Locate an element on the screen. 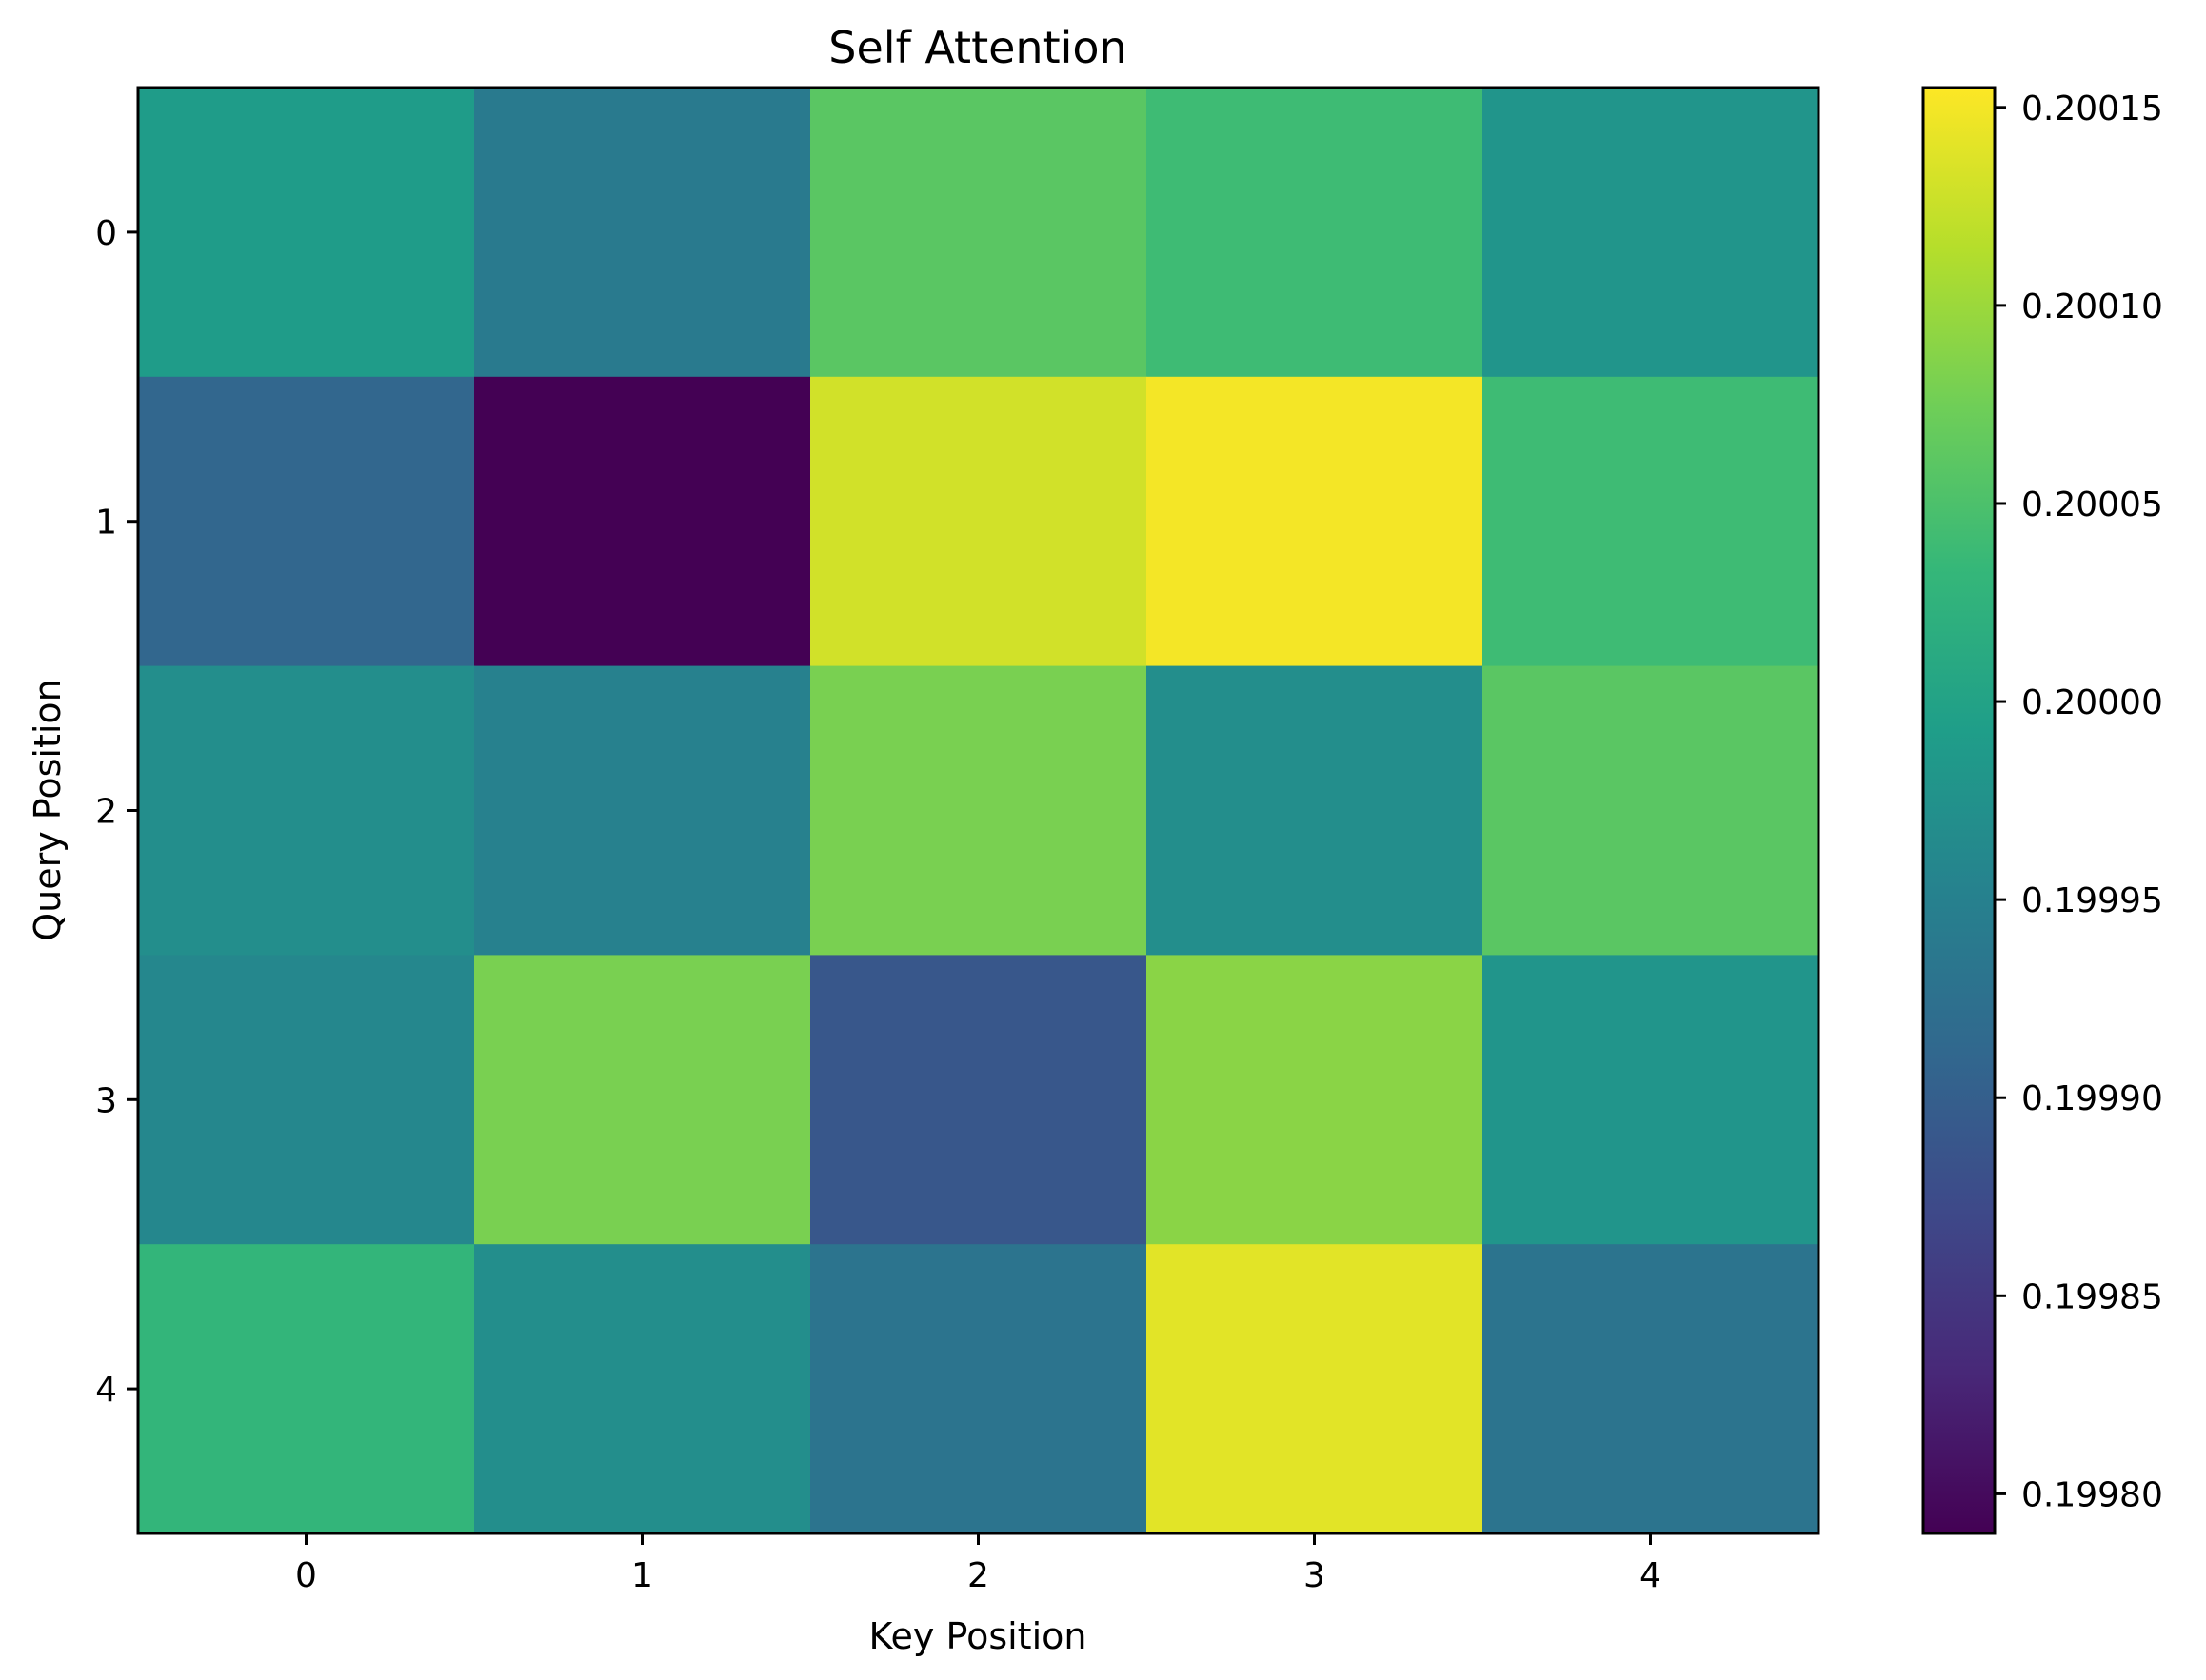 Image resolution: width=2206 pixels, height=1680 pixels. heatmap-cell-r0-c2 is located at coordinates (978, 233).